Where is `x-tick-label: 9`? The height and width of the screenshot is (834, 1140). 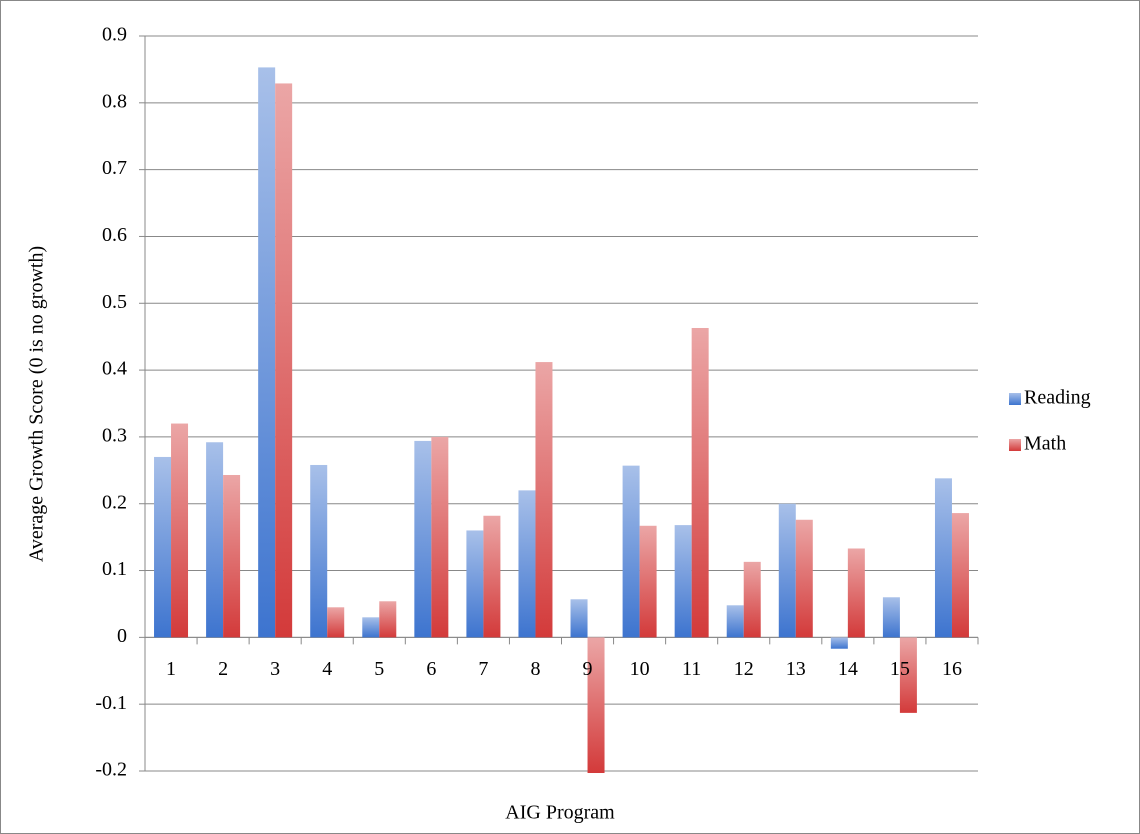 x-tick-label: 9 is located at coordinates (588, 669).